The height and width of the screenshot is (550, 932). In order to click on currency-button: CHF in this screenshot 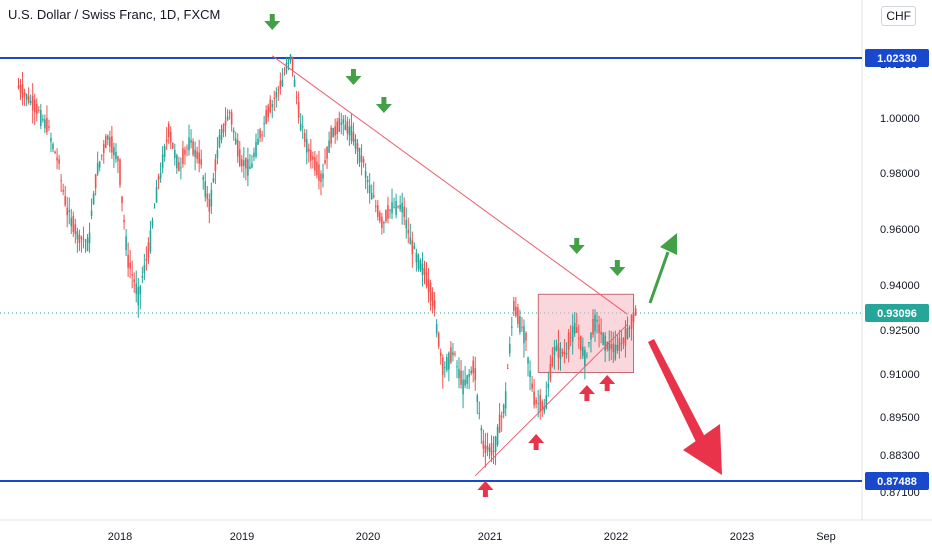, I will do `click(898, 16)`.